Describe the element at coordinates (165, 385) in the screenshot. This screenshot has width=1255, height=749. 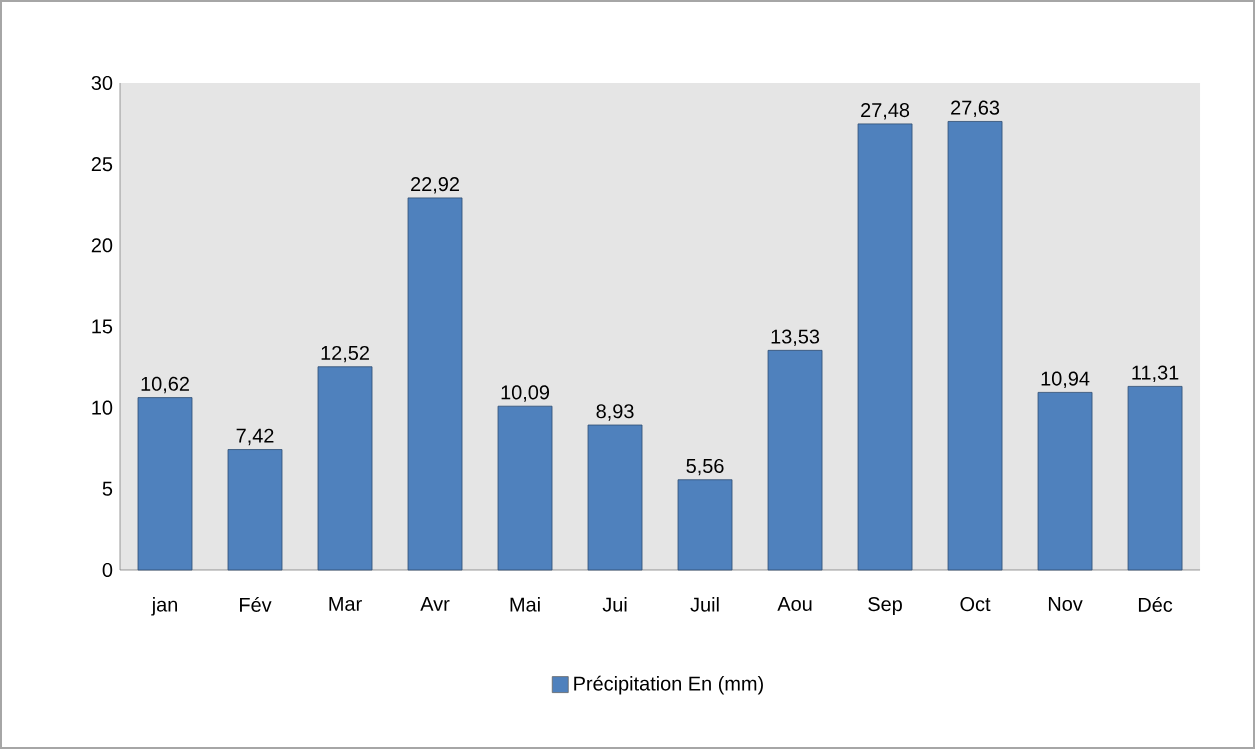
I see `data-label: 10,62` at that location.